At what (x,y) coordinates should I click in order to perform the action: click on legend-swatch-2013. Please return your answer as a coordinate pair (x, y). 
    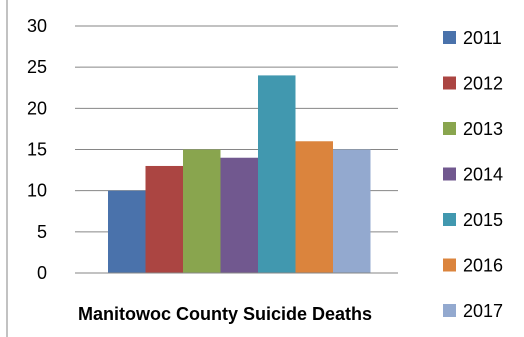
    Looking at the image, I should click on (449, 128).